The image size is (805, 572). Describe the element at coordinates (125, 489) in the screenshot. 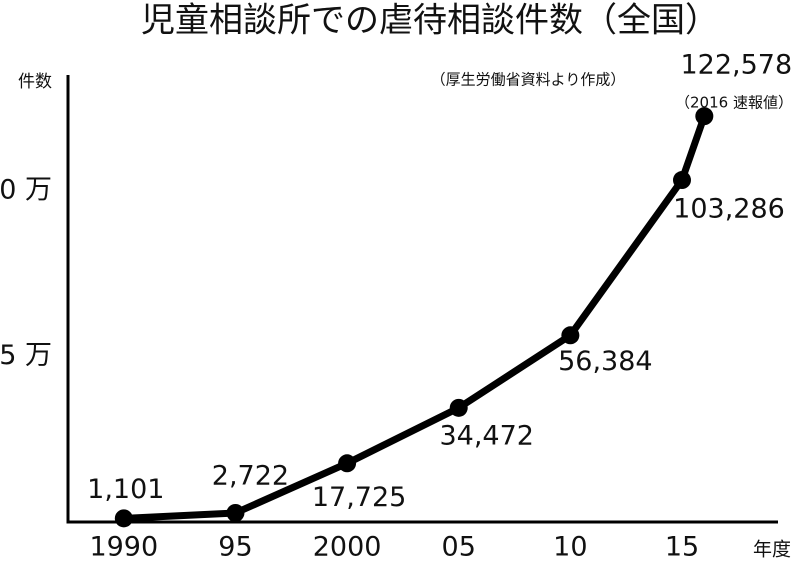

I see `data-label: 1,101` at that location.